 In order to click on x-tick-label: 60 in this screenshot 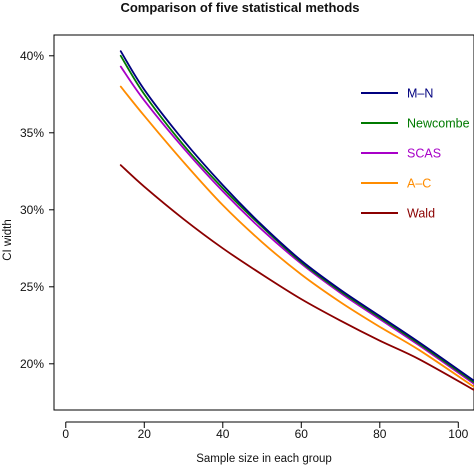, I will do `click(302, 434)`.